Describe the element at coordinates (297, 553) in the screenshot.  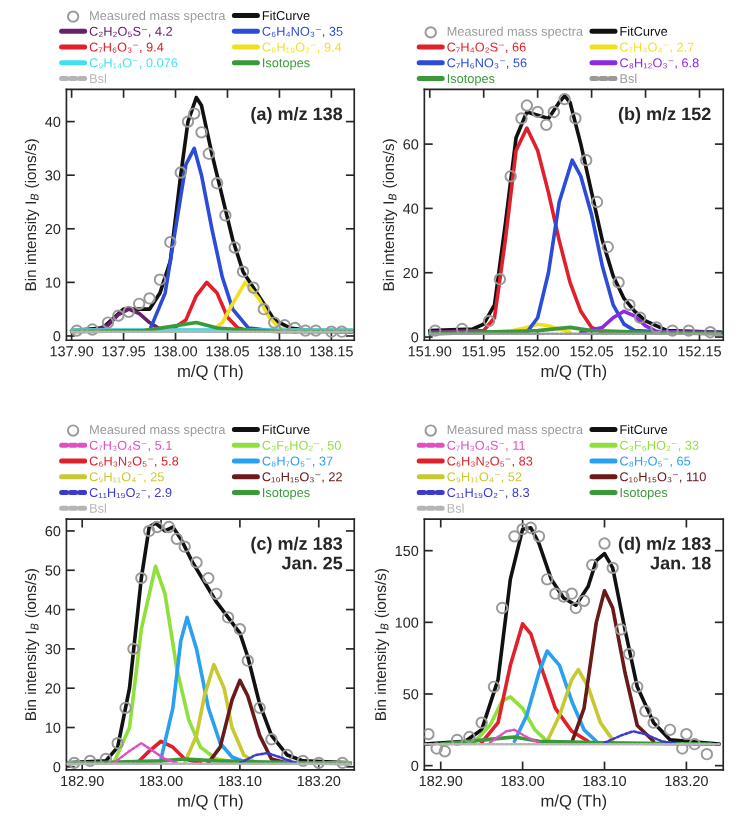
I see `annotation: (c) m/z 183 Jan. 25` at that location.